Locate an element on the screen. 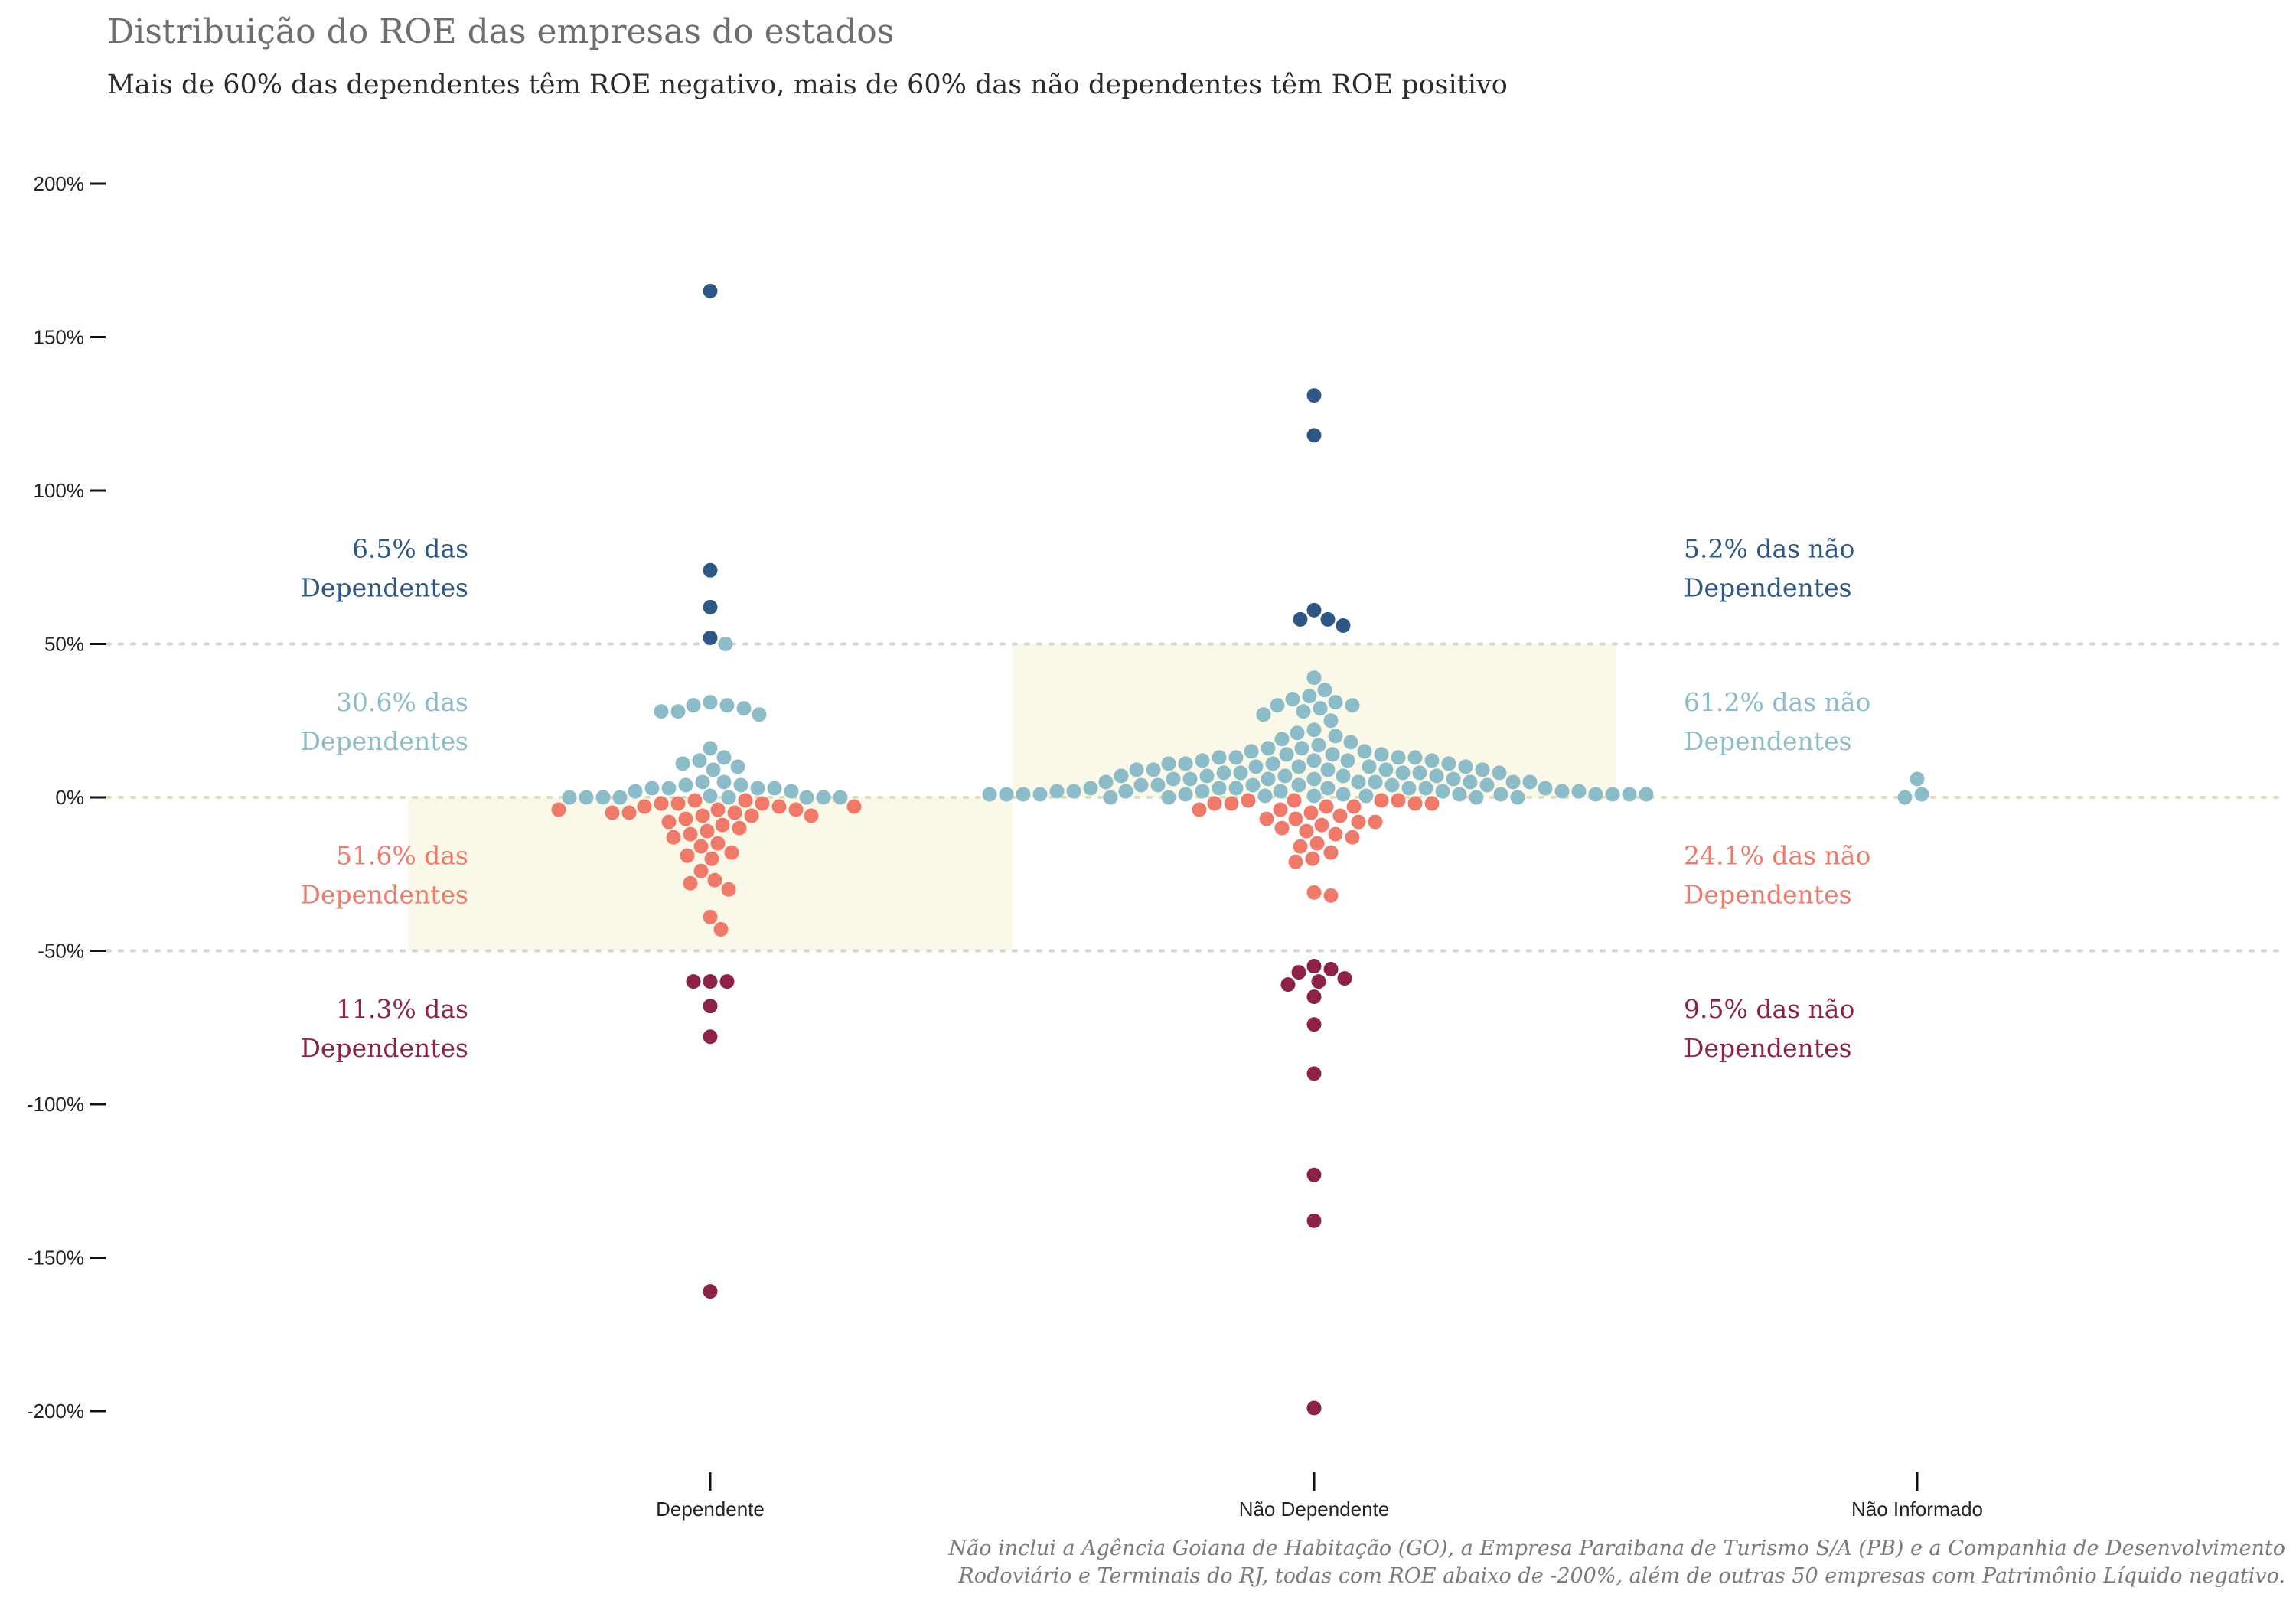 This screenshot has height=1607, width=2296. annotation-text: 61.2% das não is located at coordinates (1777, 702).